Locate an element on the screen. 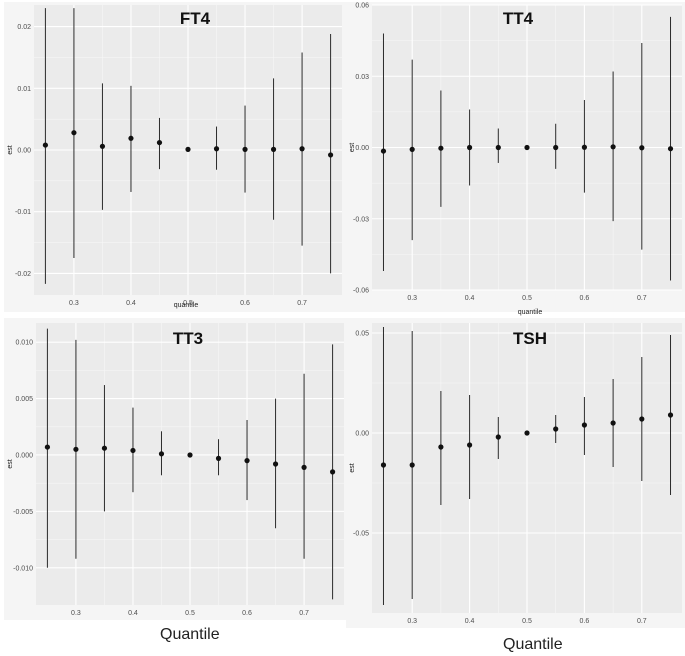  y-tick-label: -0.02 is located at coordinates (23, 274).